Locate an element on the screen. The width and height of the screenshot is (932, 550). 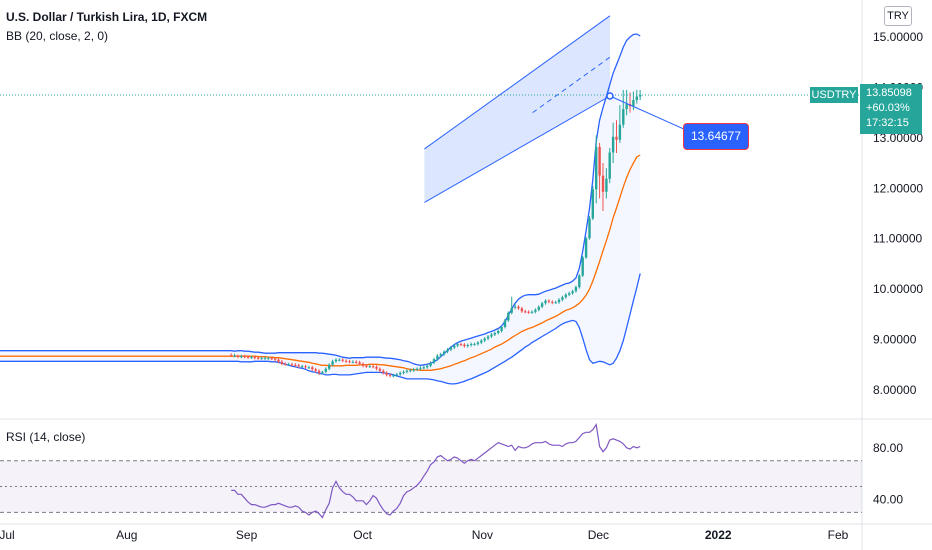
time-tick-label: Dec is located at coordinates (598, 535).